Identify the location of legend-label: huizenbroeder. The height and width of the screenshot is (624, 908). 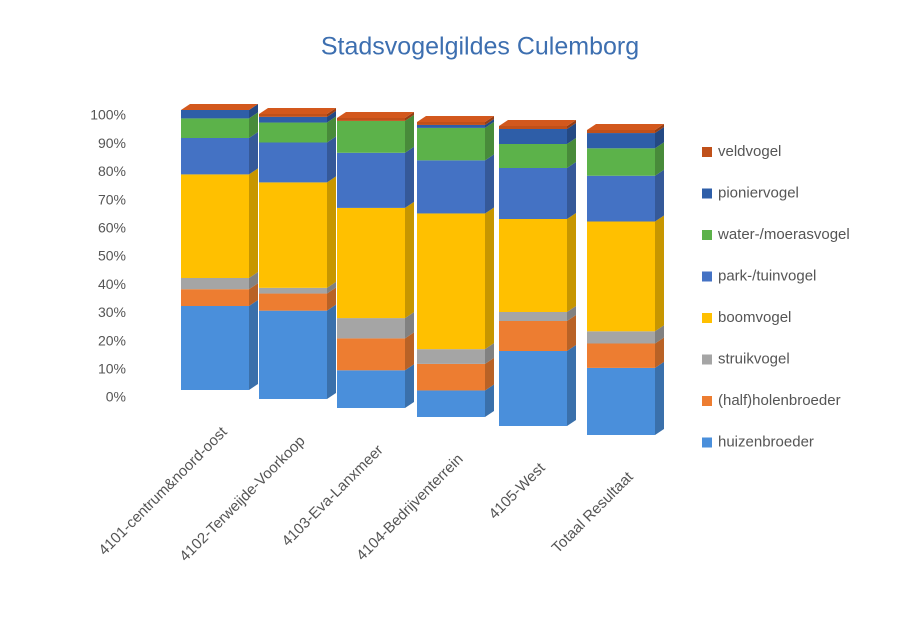
(766, 441).